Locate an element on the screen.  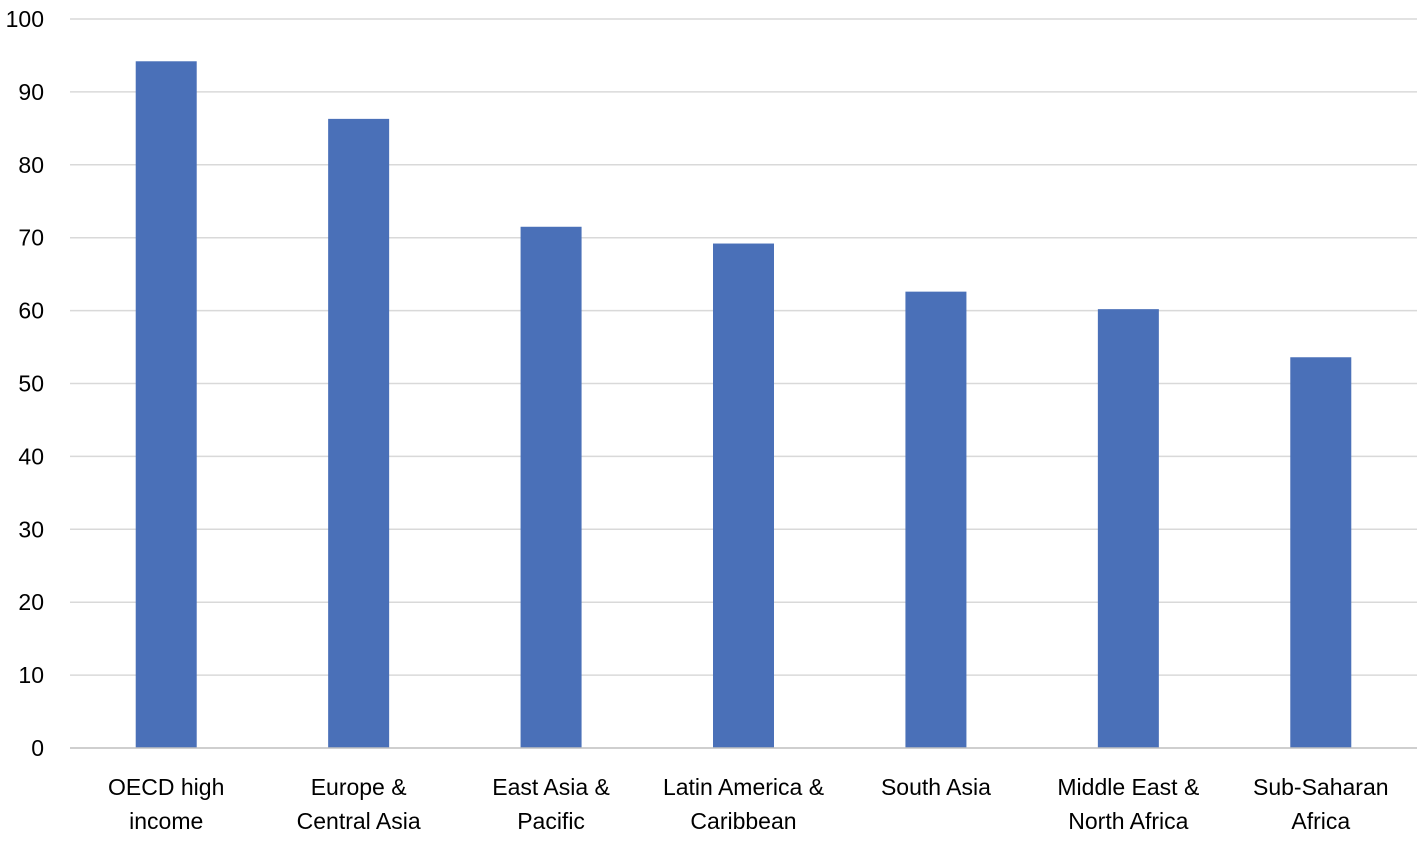
y-axis-tick-labels: 0 10 20 30 40 50 60 70 80 90 100 is located at coordinates (25, 383).